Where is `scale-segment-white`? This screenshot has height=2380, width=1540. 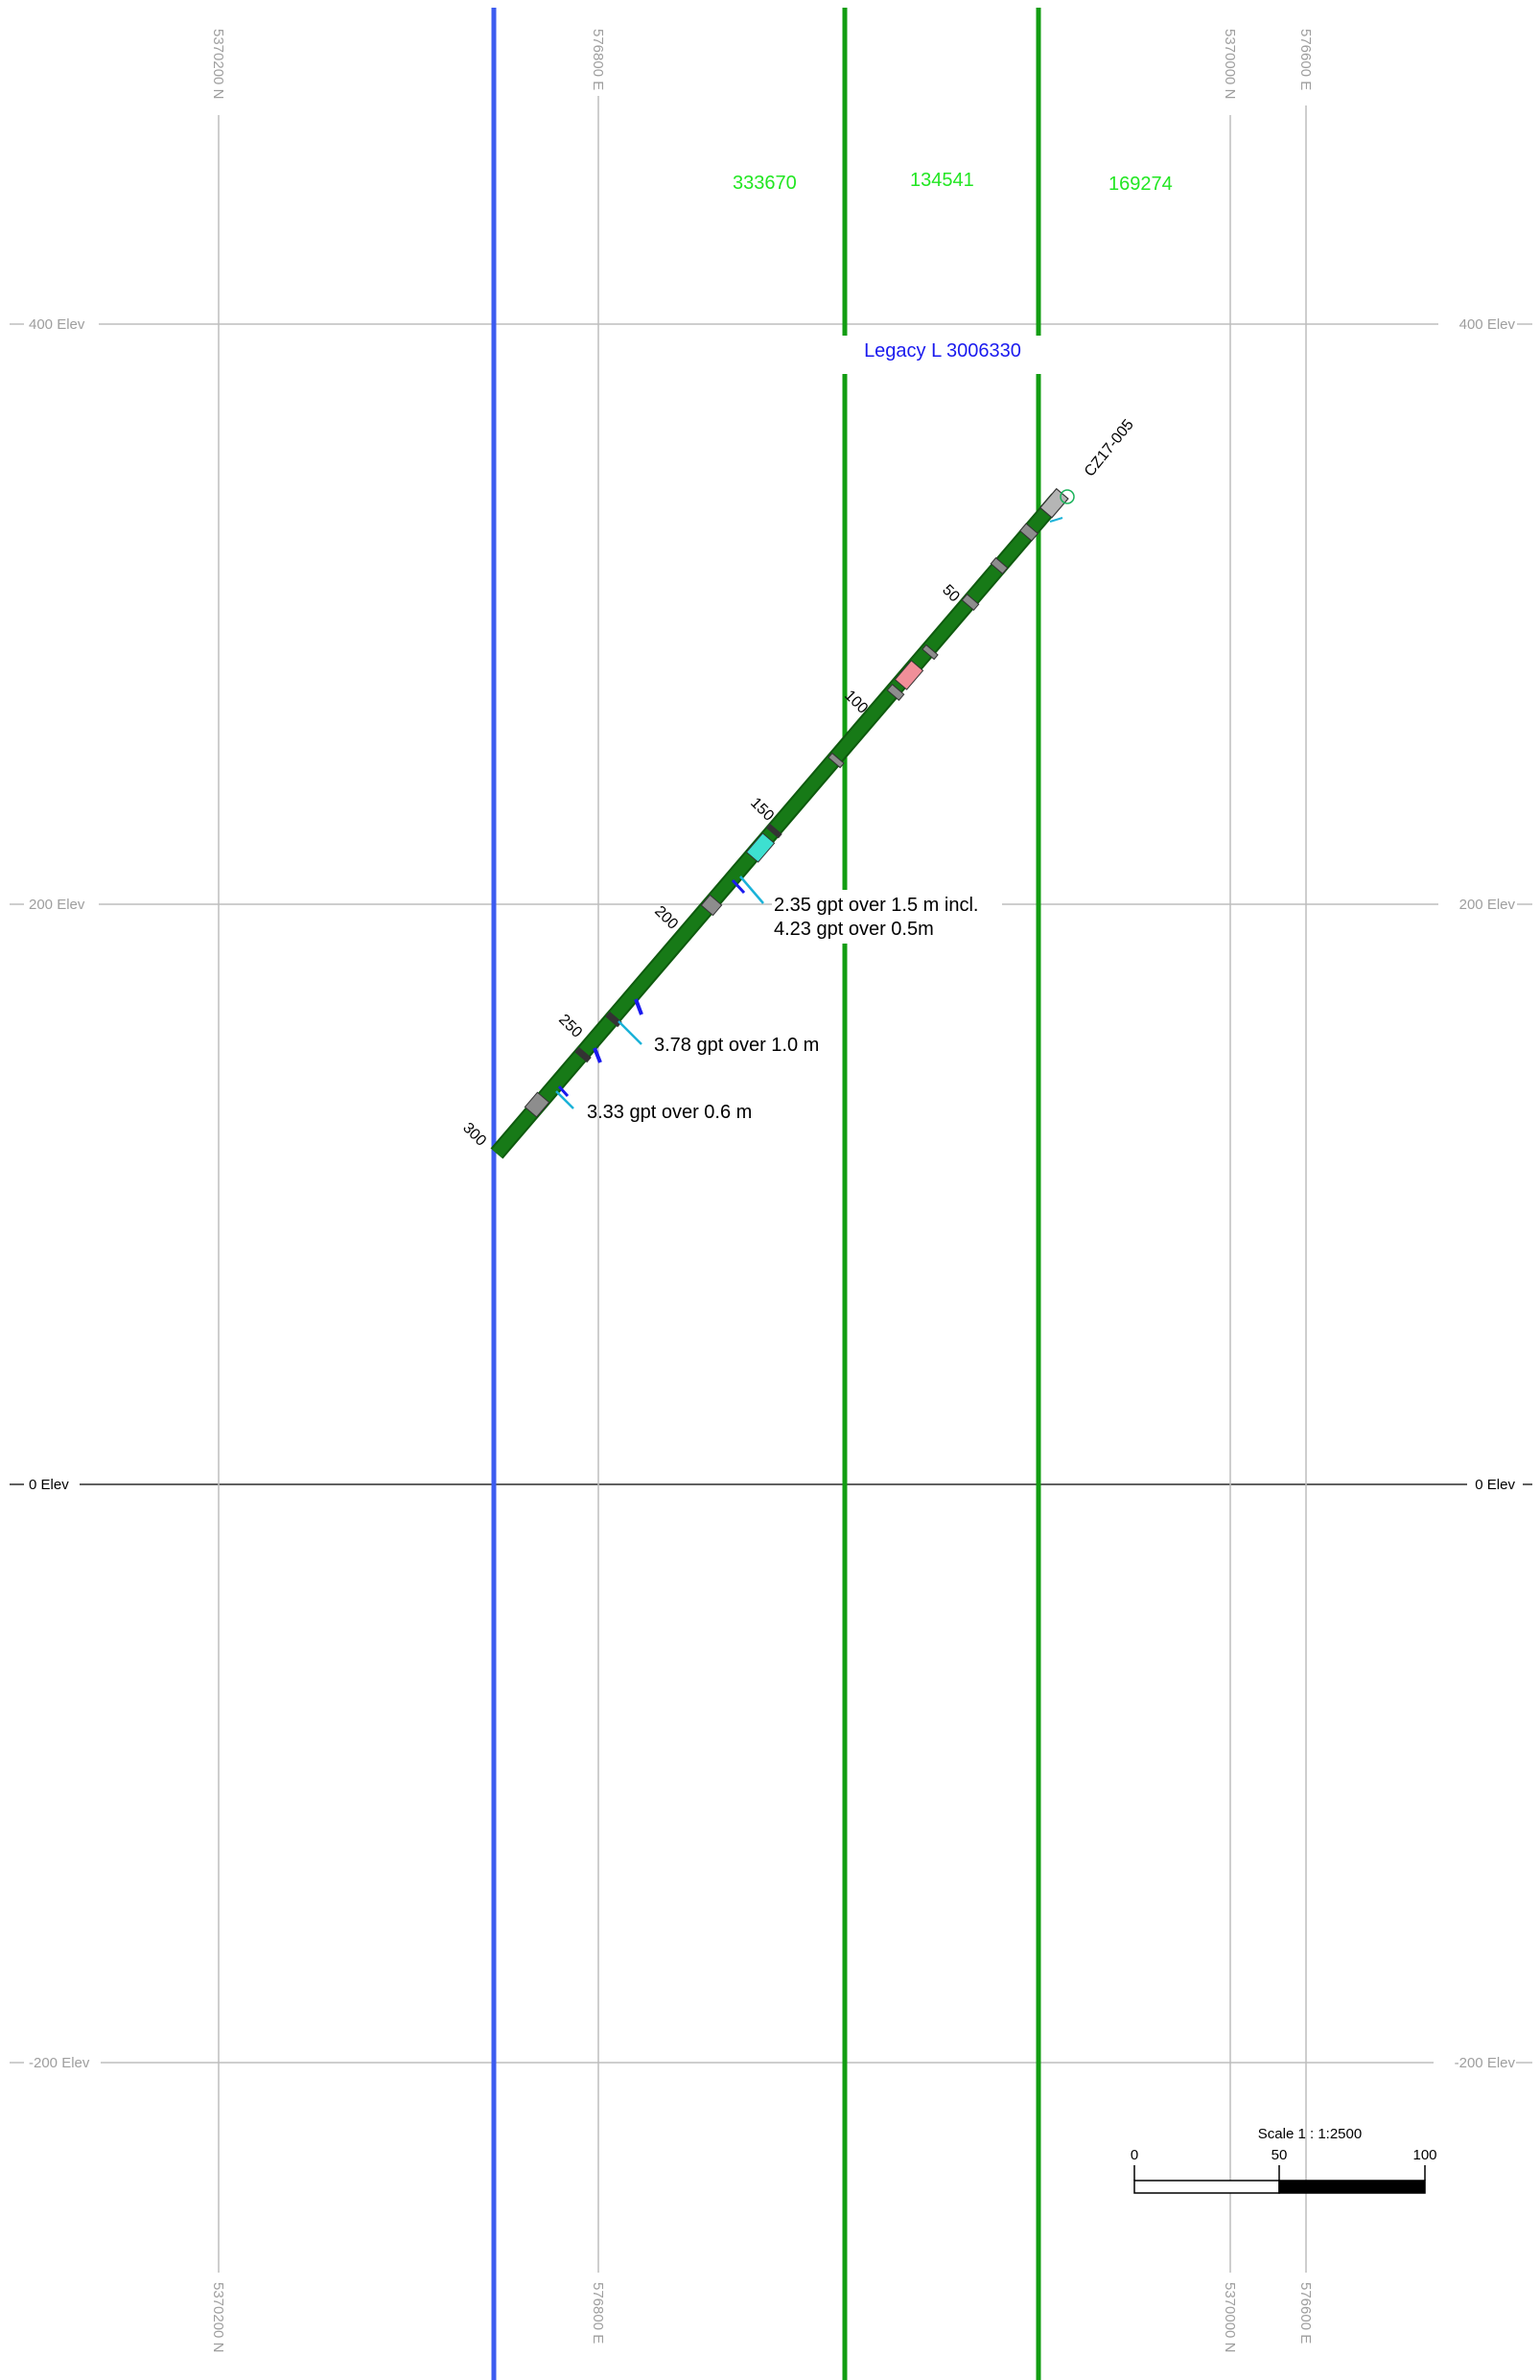
scale-segment-white is located at coordinates (1206, 2187).